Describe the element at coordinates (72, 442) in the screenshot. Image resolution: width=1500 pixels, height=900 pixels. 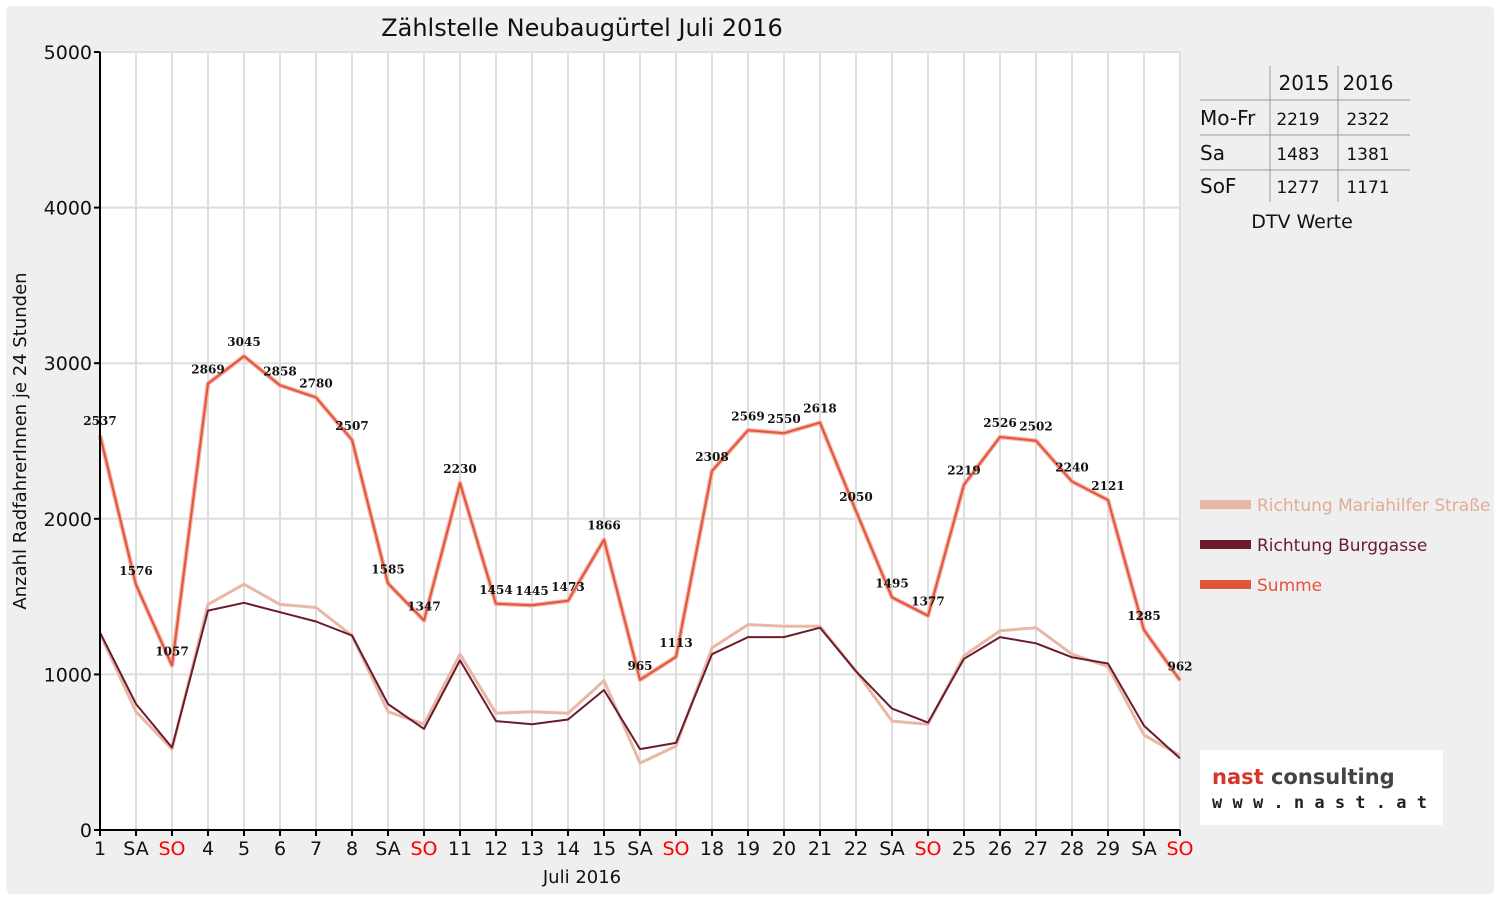
I see `y-tick-labels: 0 1000 2000 3000 4000 5000` at that location.